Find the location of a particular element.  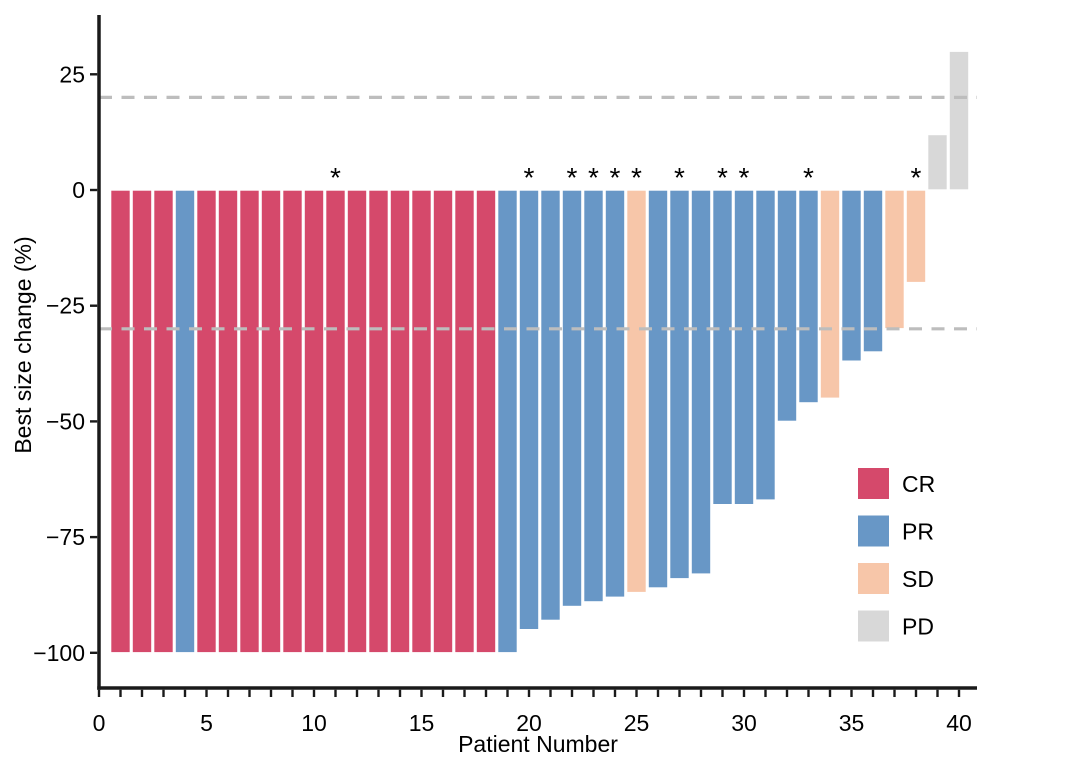

x-tick-label-30: 30 is located at coordinates (744, 723).